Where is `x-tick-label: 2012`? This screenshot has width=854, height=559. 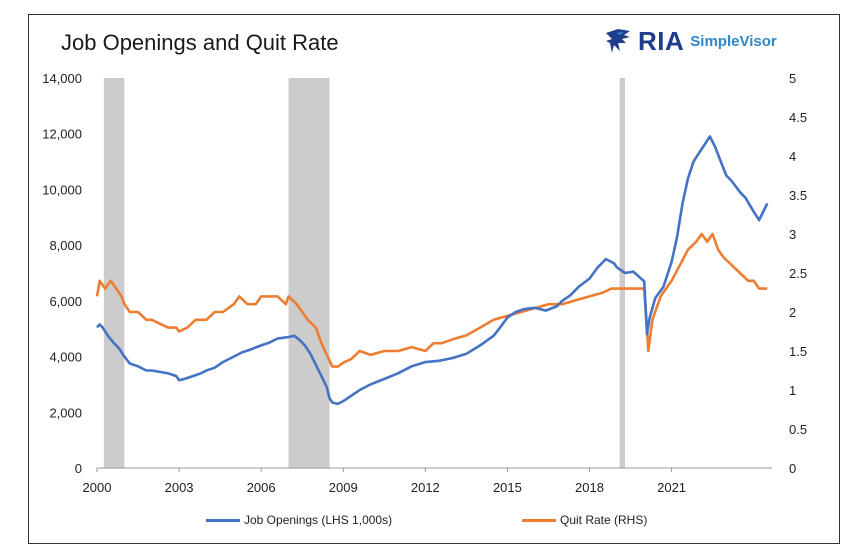 x-tick-label: 2012 is located at coordinates (425, 487).